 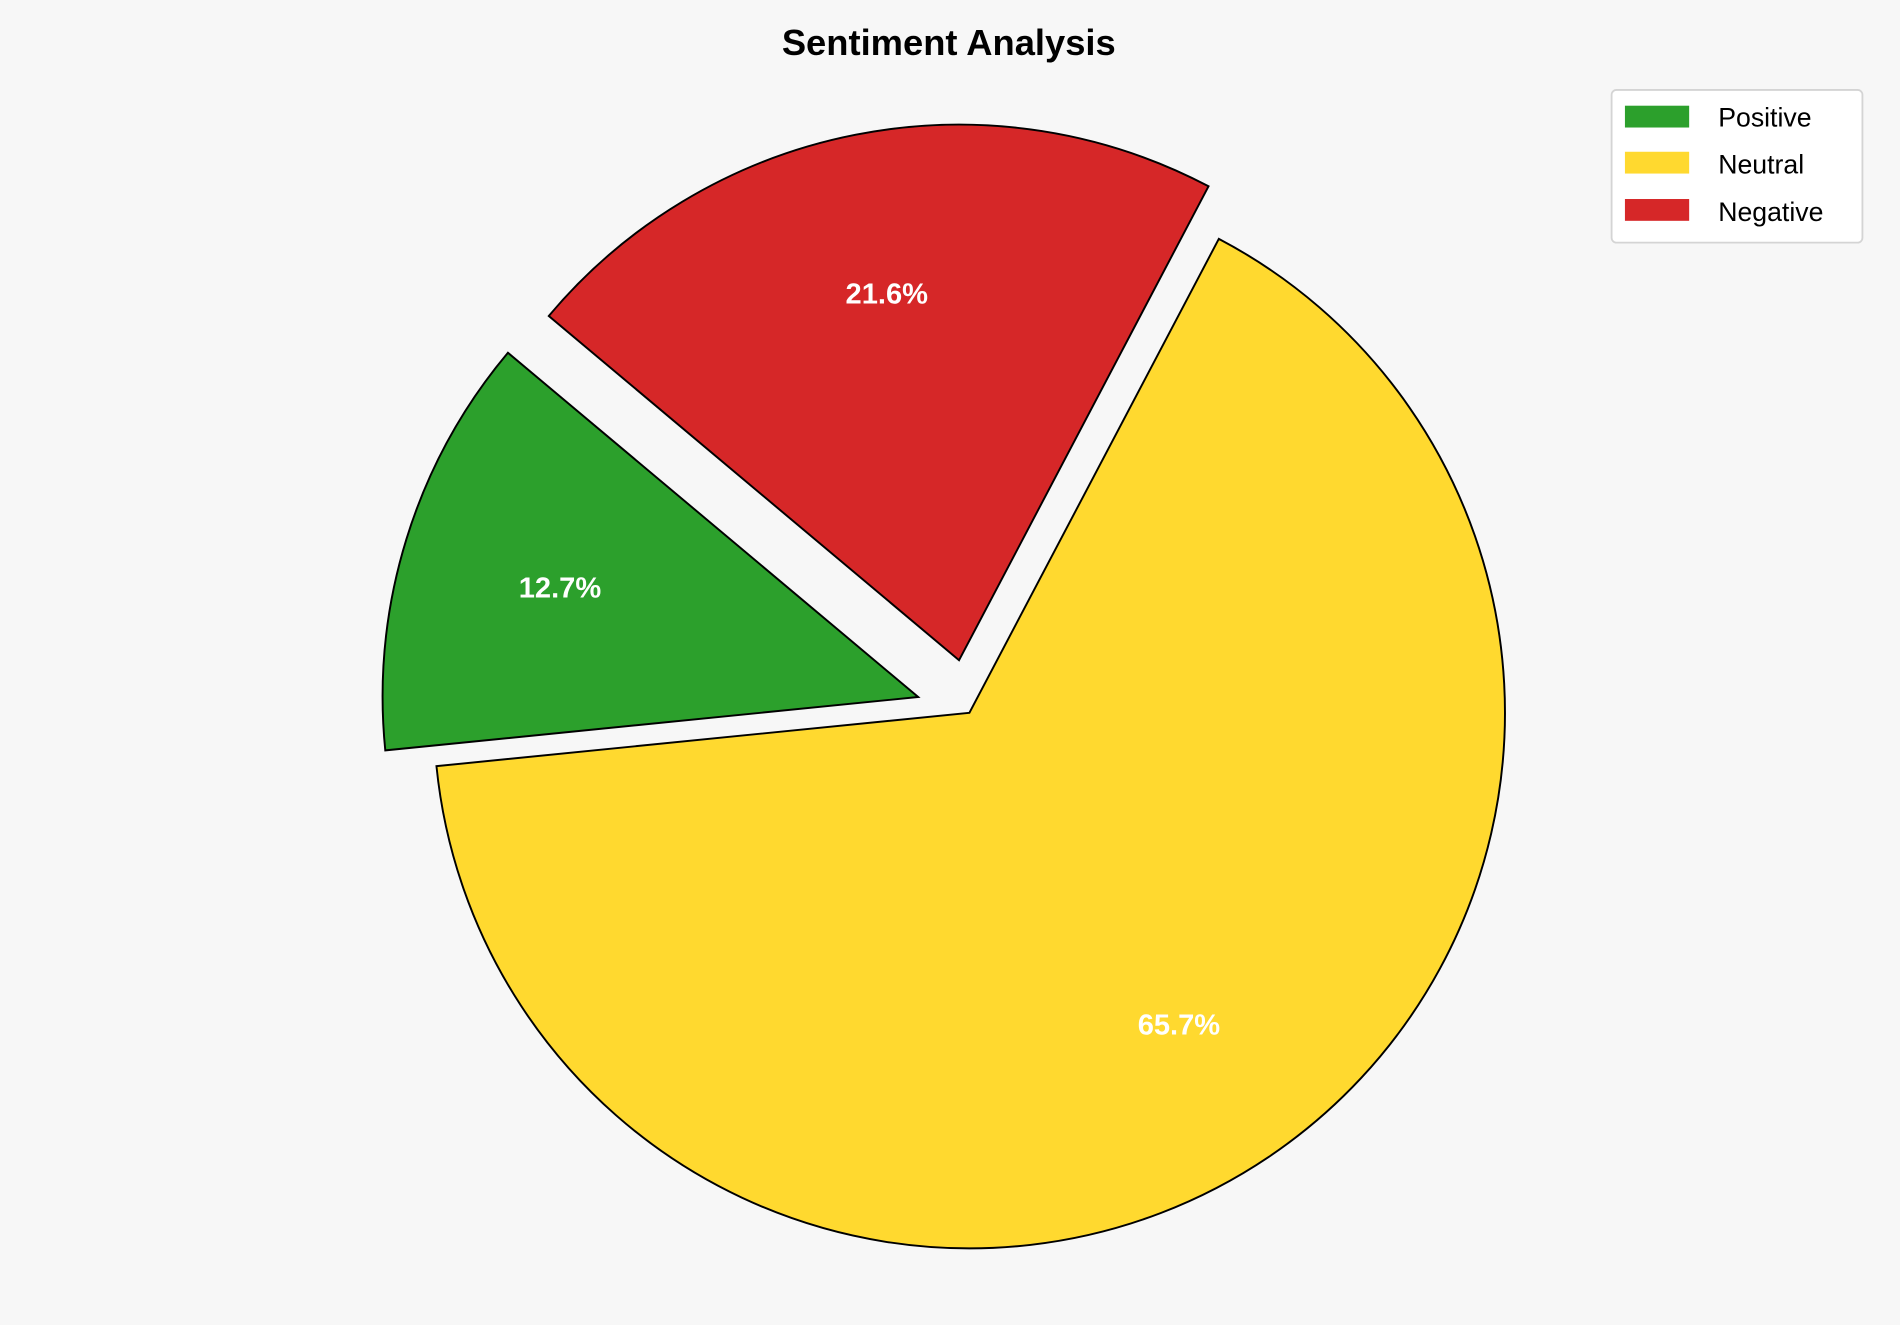 What do you see at coordinates (1657, 162) in the screenshot?
I see `legend-swatch-neutral` at bounding box center [1657, 162].